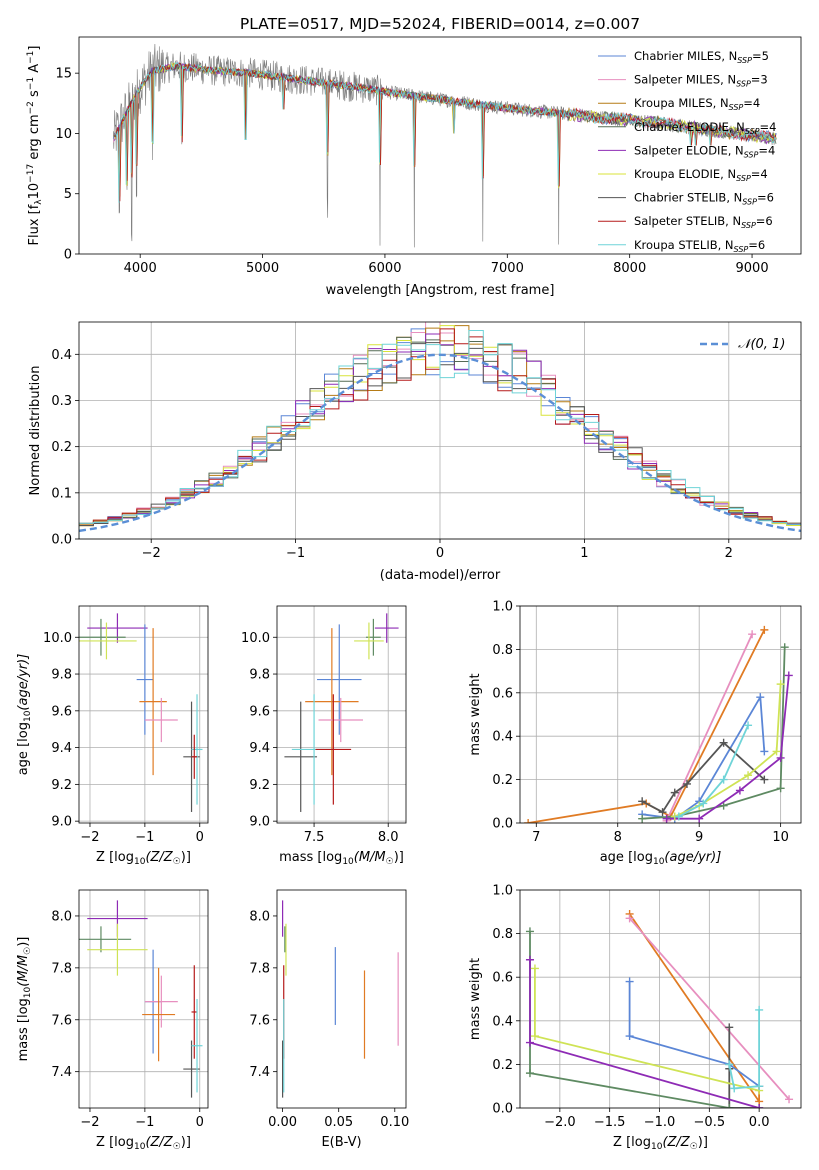 The image size is (819, 1170). Describe the element at coordinates (661, 858) in the screenshot. I see `x-axis-label: age [log10(age/yr)]` at that location.